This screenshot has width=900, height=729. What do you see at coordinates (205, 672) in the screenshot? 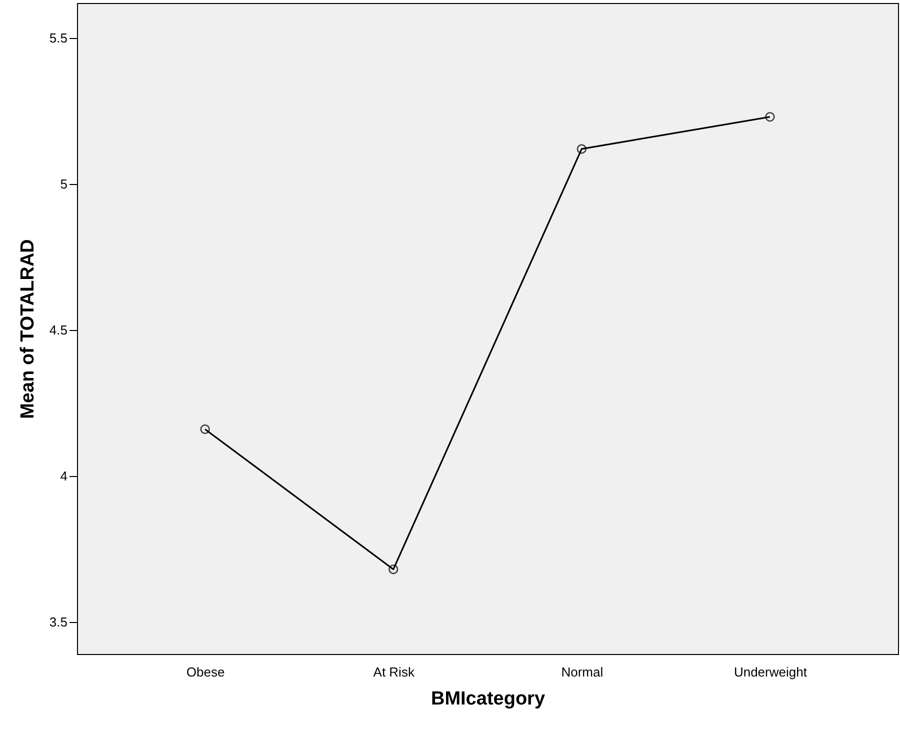
I see `x-tick-label: Obese` at bounding box center [205, 672].